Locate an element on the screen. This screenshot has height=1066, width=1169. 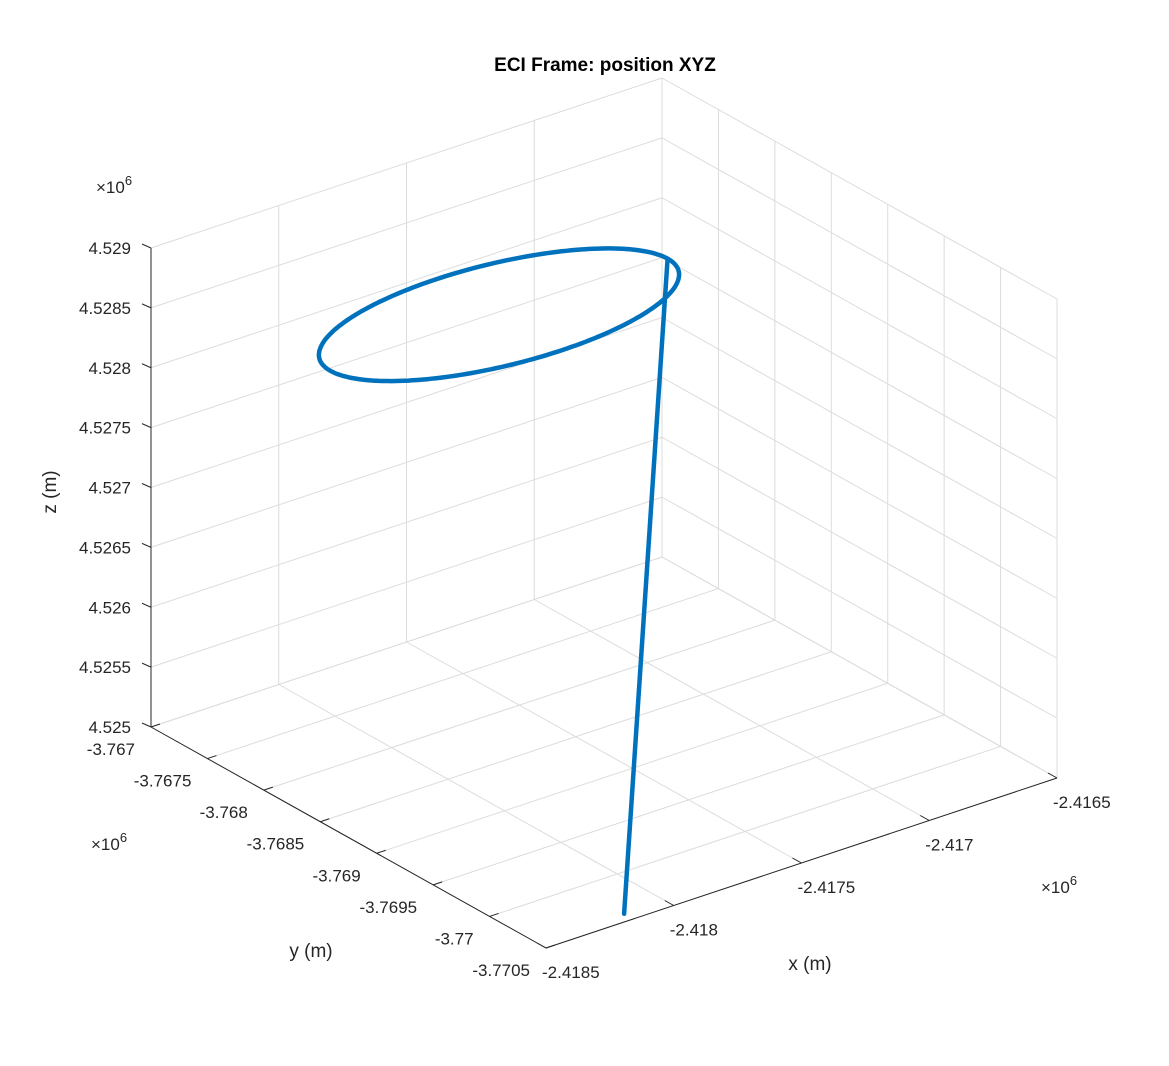
x-tick-label: -2.4175 is located at coordinates (827, 887).